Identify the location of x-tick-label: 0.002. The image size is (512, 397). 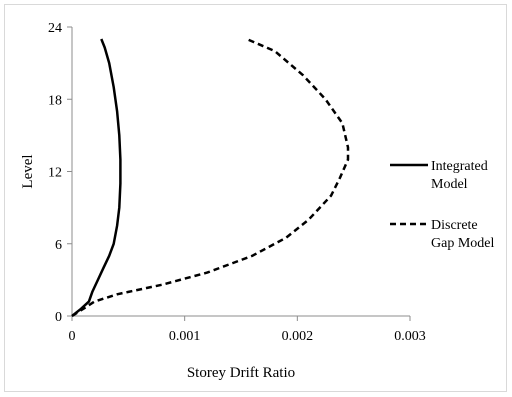
(298, 336).